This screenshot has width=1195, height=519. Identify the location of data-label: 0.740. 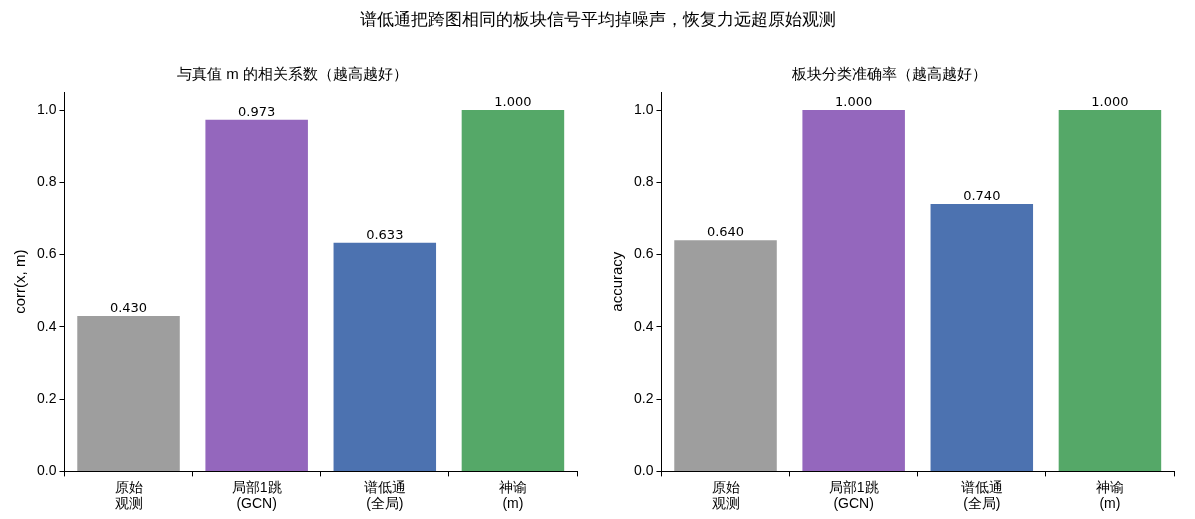
(982, 195).